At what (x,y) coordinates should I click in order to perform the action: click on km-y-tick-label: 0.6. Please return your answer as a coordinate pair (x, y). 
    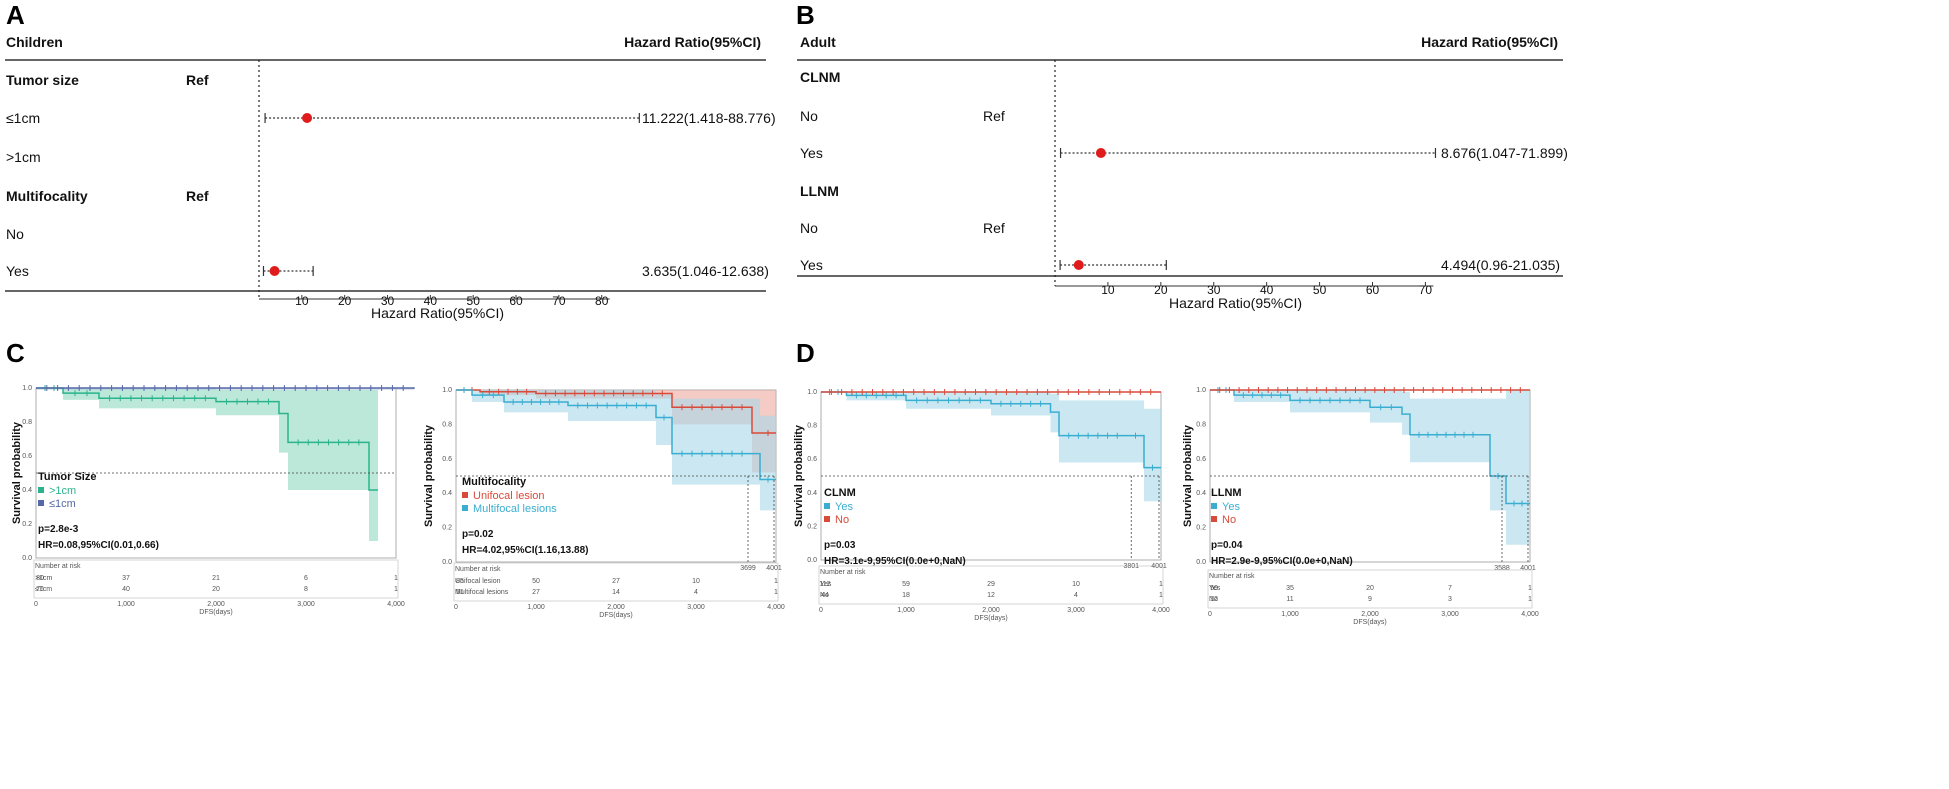
    Looking at the image, I should click on (447, 459).